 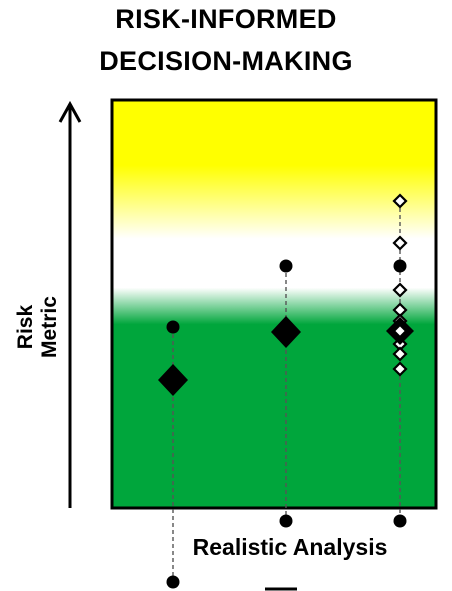 I want to click on y-axis-label: Risk Metric, so click(x=37, y=327).